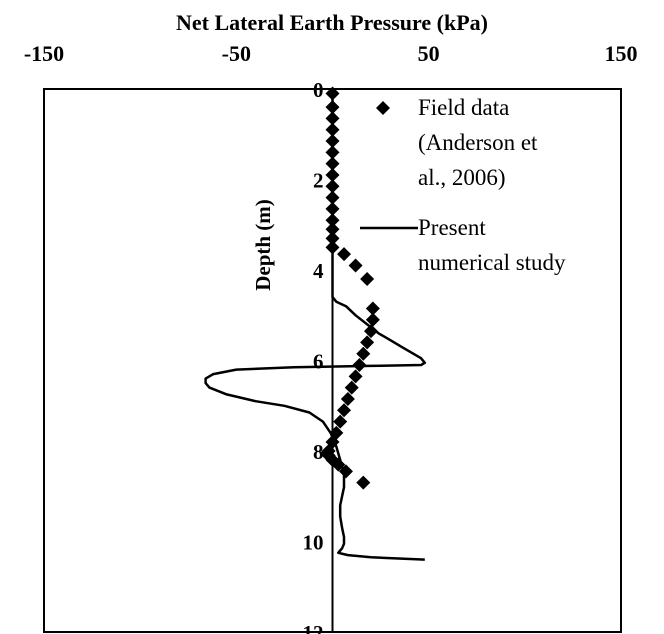 This screenshot has height=634, width=664. I want to click on y-tick-label: 2, so click(318, 181).